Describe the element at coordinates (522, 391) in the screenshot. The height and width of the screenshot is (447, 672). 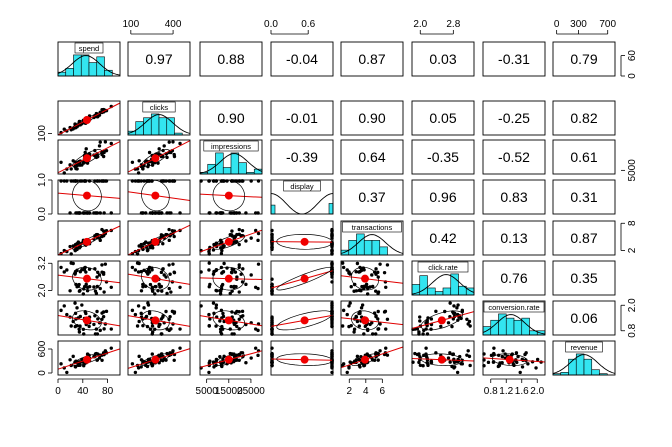
I see `tick-label: 1.6` at that location.